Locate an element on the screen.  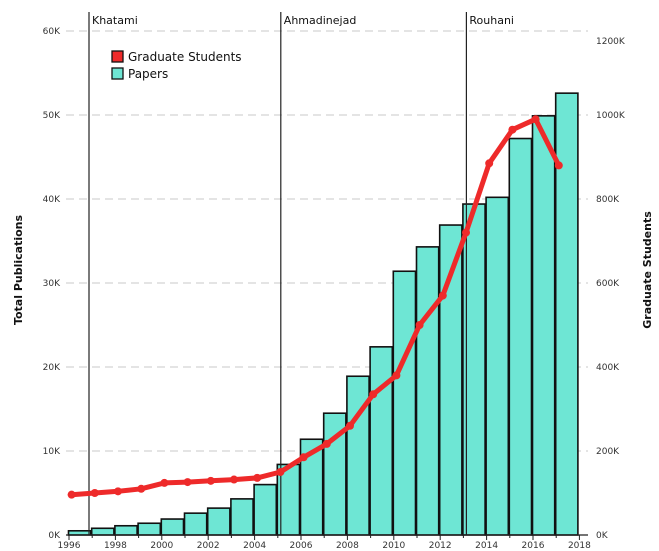
y2-tick-label: 1000K is located at coordinates (611, 116).